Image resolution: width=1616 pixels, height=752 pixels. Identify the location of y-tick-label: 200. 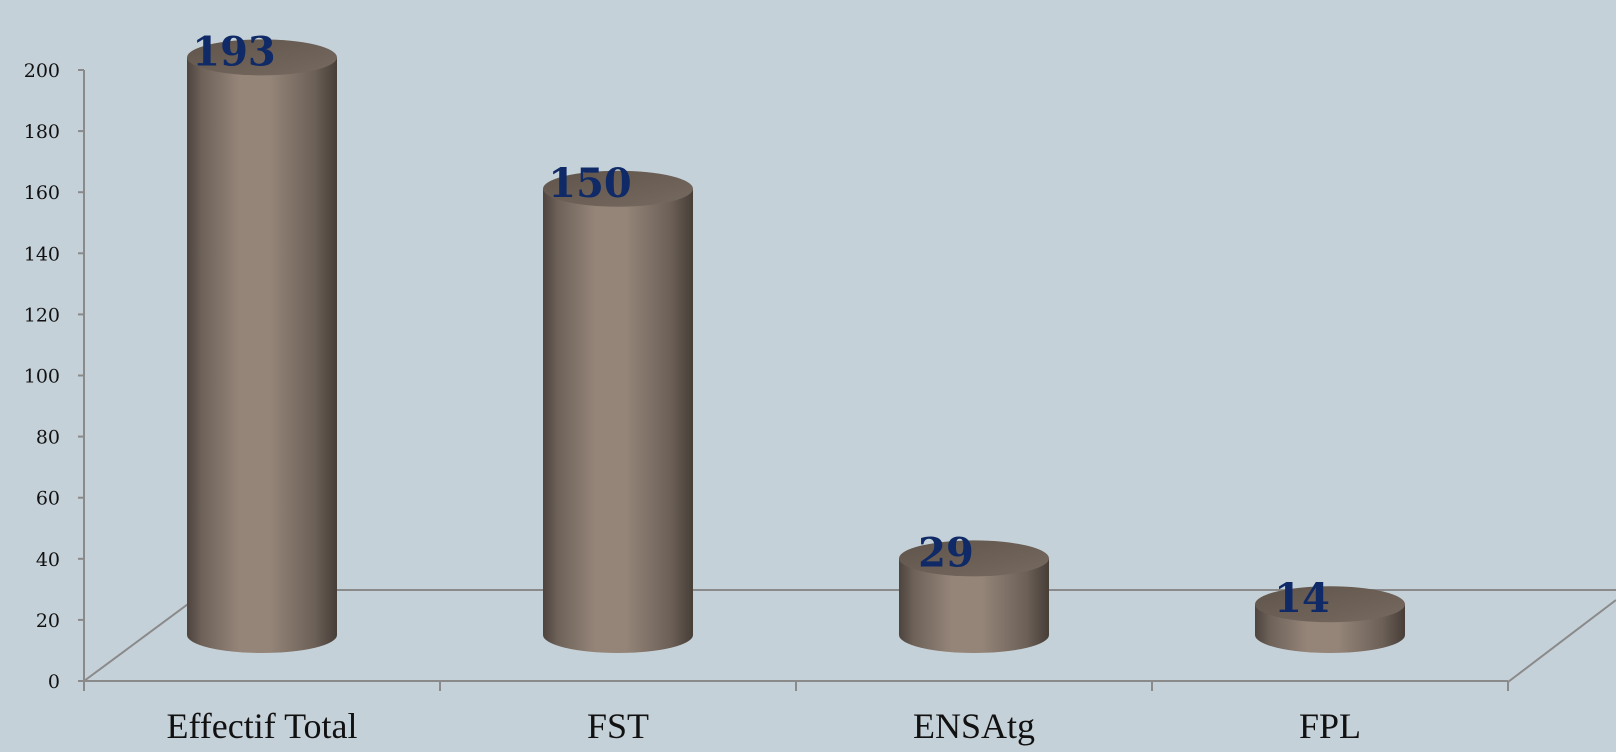
(42, 71).